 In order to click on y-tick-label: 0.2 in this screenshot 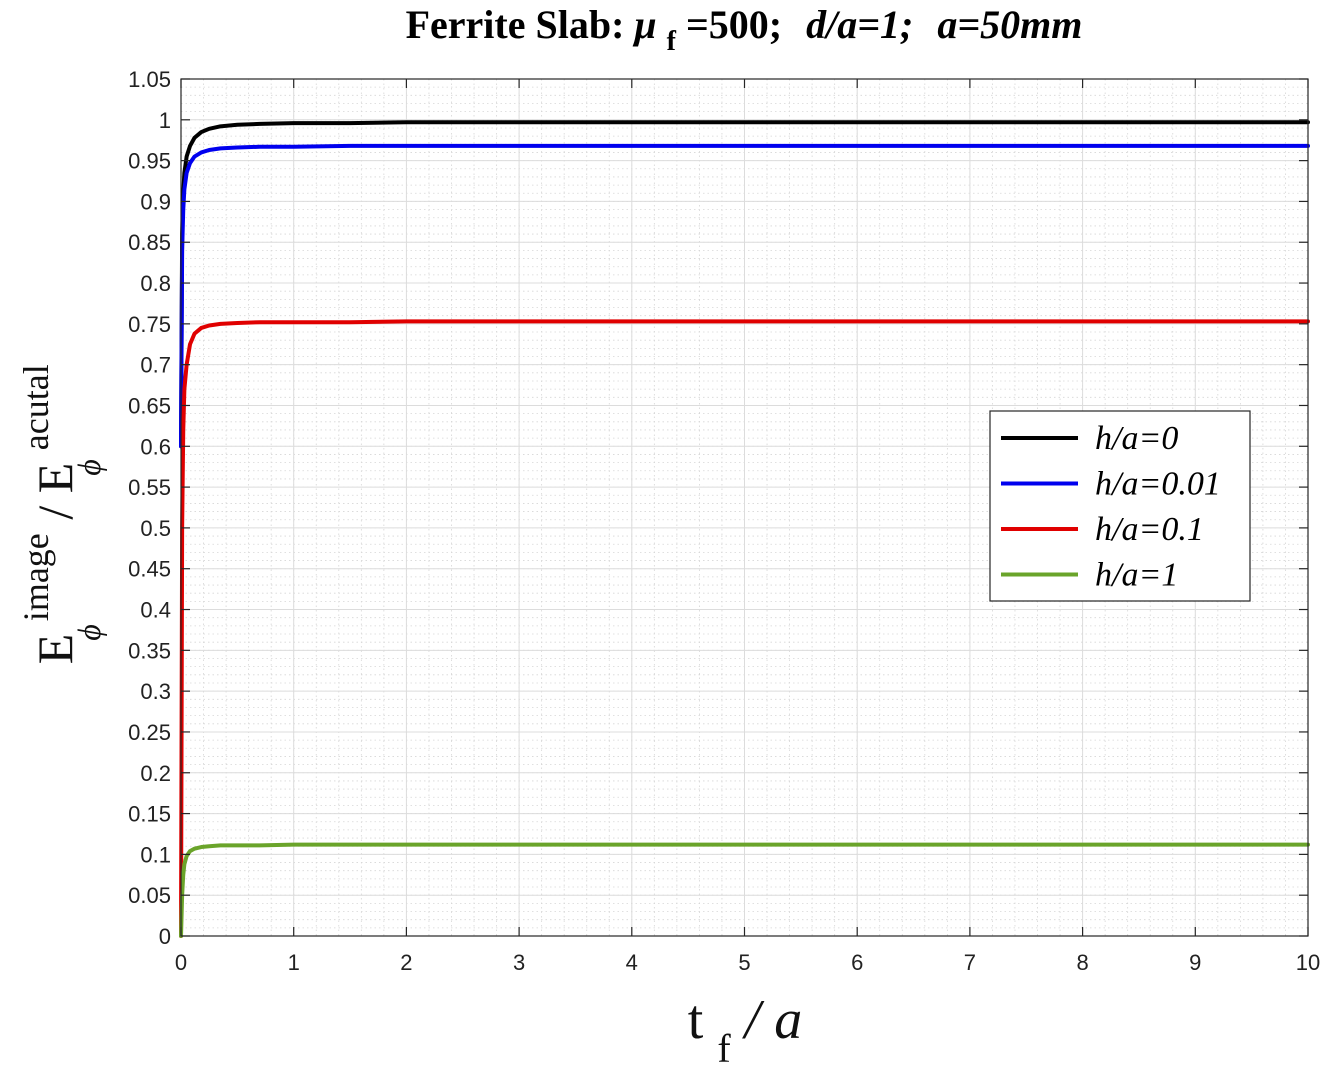, I will do `click(155, 773)`.